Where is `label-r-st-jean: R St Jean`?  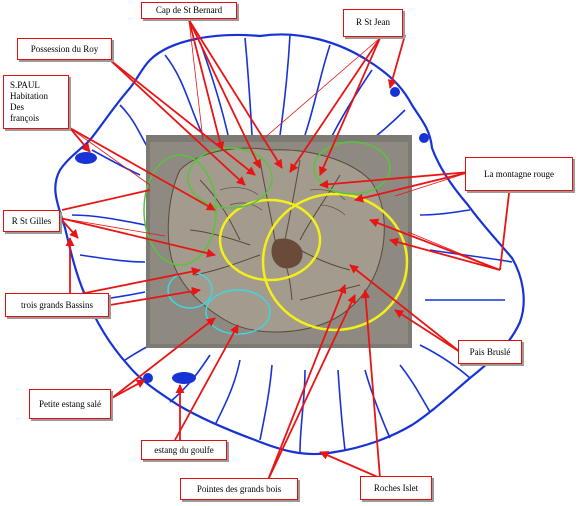
label-r-st-jean: R St Jean is located at coordinates (373, 23).